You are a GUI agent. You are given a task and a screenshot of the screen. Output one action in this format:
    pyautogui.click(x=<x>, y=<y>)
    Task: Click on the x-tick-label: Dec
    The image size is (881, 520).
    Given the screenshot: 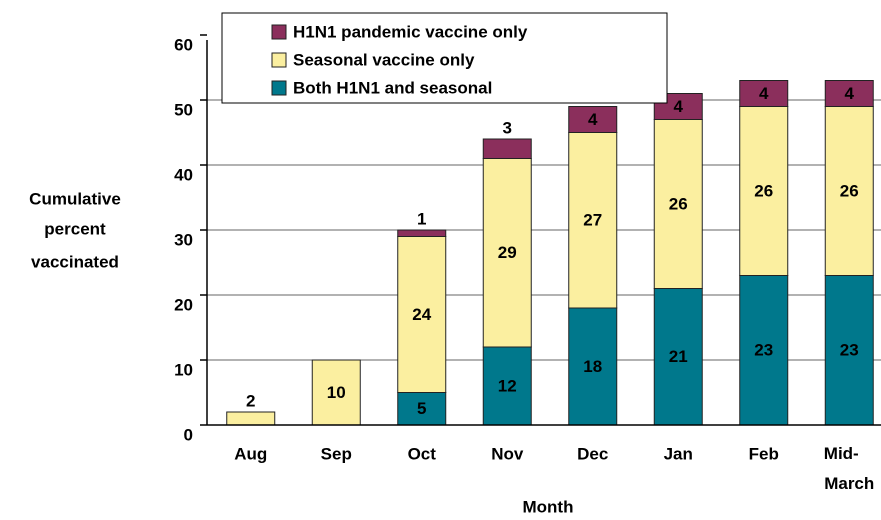 What is the action you would take?
    pyautogui.click(x=592, y=453)
    